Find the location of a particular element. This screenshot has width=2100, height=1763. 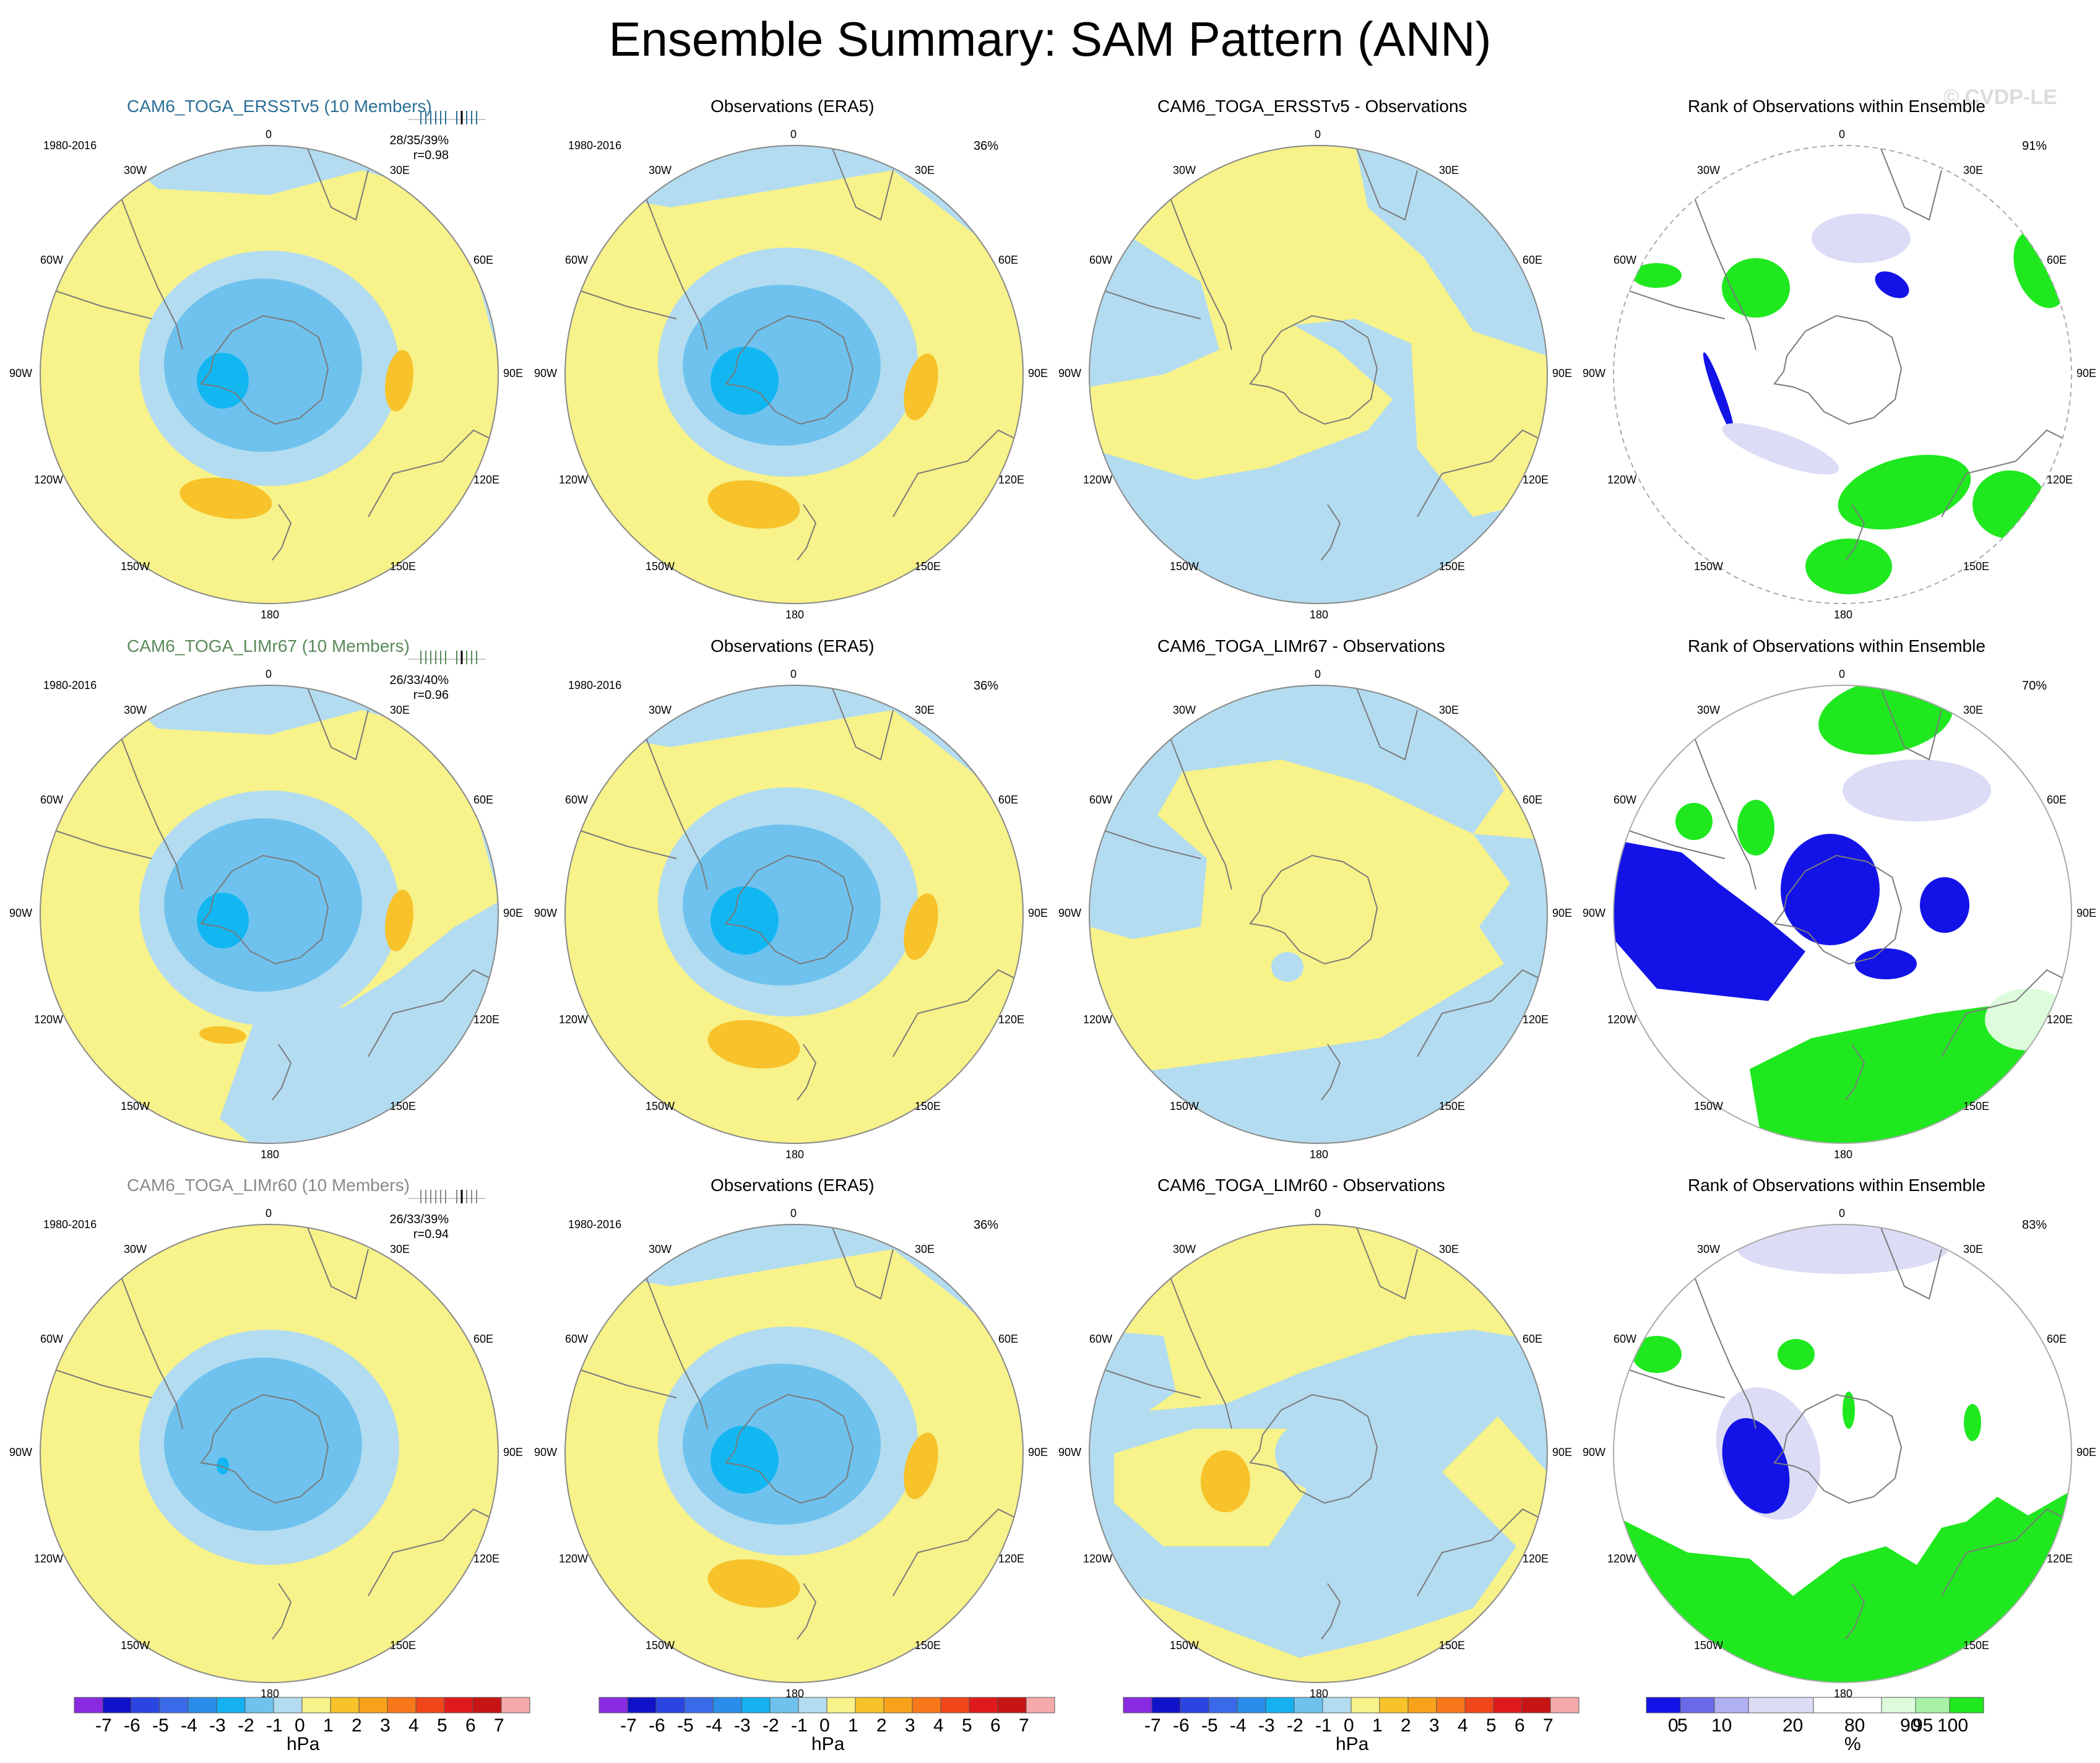

coastline-south-america-south is located at coordinates (624, 843).